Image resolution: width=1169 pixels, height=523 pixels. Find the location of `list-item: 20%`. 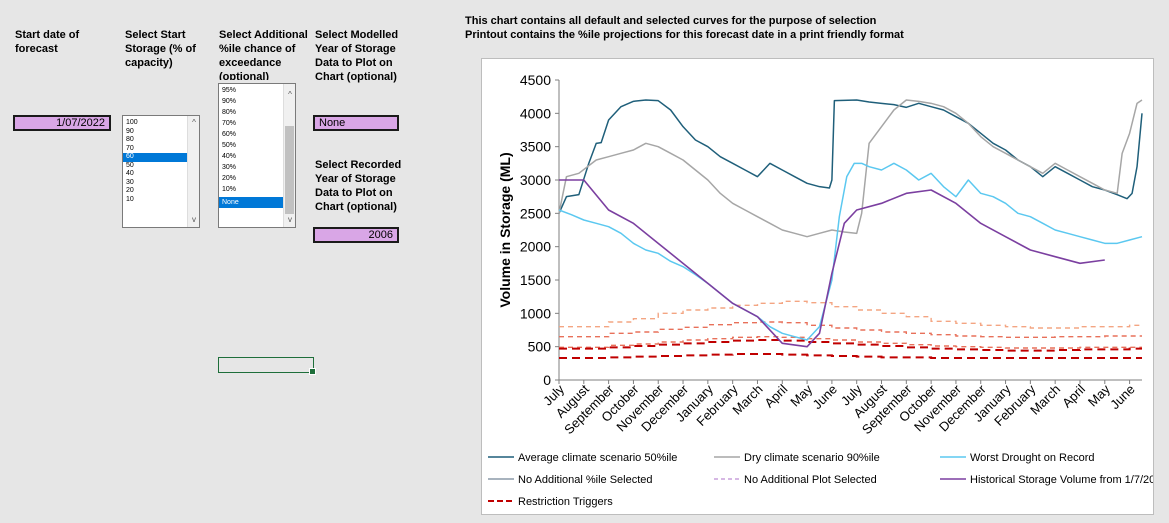

list-item: 20% is located at coordinates (229, 178).